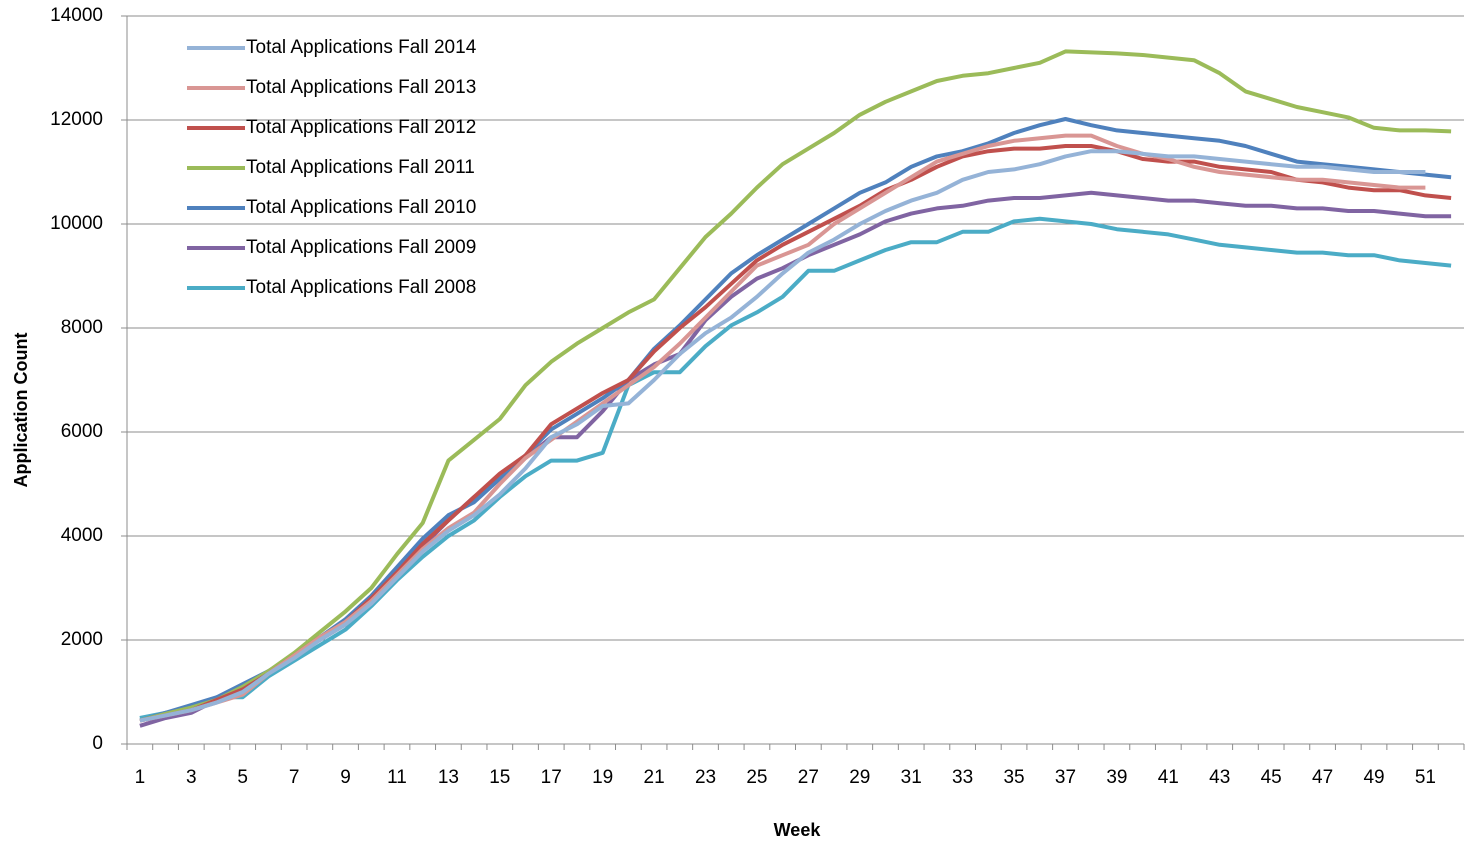  Describe the element at coordinates (345, 777) in the screenshot. I see `x-tick-label: 9` at that location.